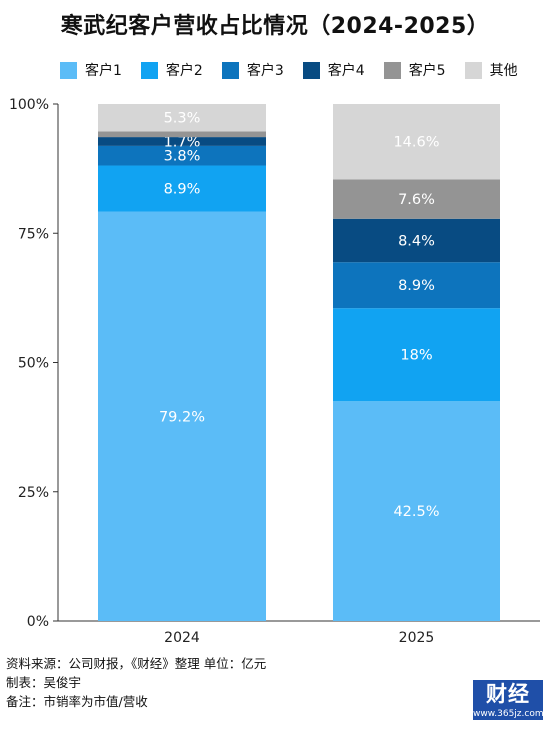  I want to click on x-tick-label: 2024, so click(182, 638).